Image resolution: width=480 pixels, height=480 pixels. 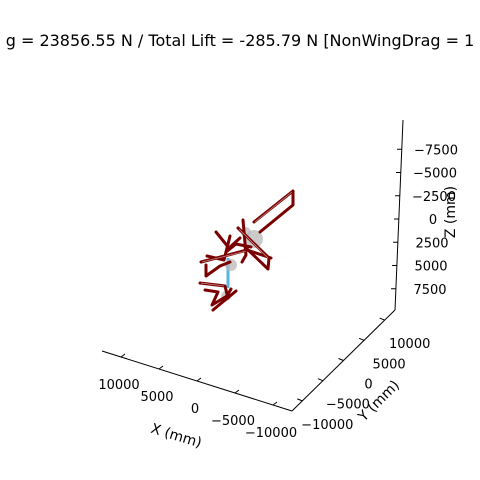 What do you see at coordinates (434, 197) in the screenshot?
I see `z-tick-label: −2500` at bounding box center [434, 197].